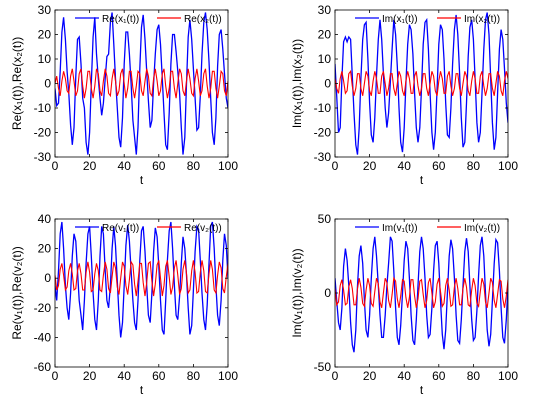 Image resolution: width=550 pixels, height=409 pixels. Describe the element at coordinates (427, 228) in the screenshot. I see `legend: Im(v₁(t)) Im(v₂(t))` at that location.